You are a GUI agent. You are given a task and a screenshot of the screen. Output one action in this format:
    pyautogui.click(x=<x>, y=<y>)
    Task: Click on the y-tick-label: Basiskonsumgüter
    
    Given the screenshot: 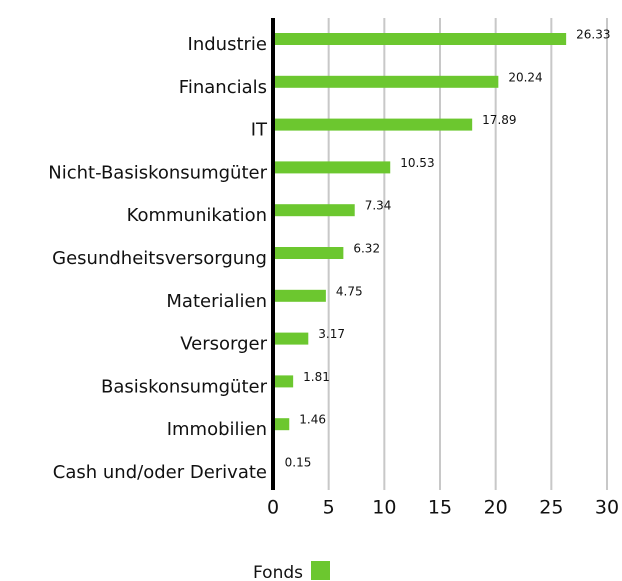 What is the action you would take?
    pyautogui.click(x=184, y=386)
    